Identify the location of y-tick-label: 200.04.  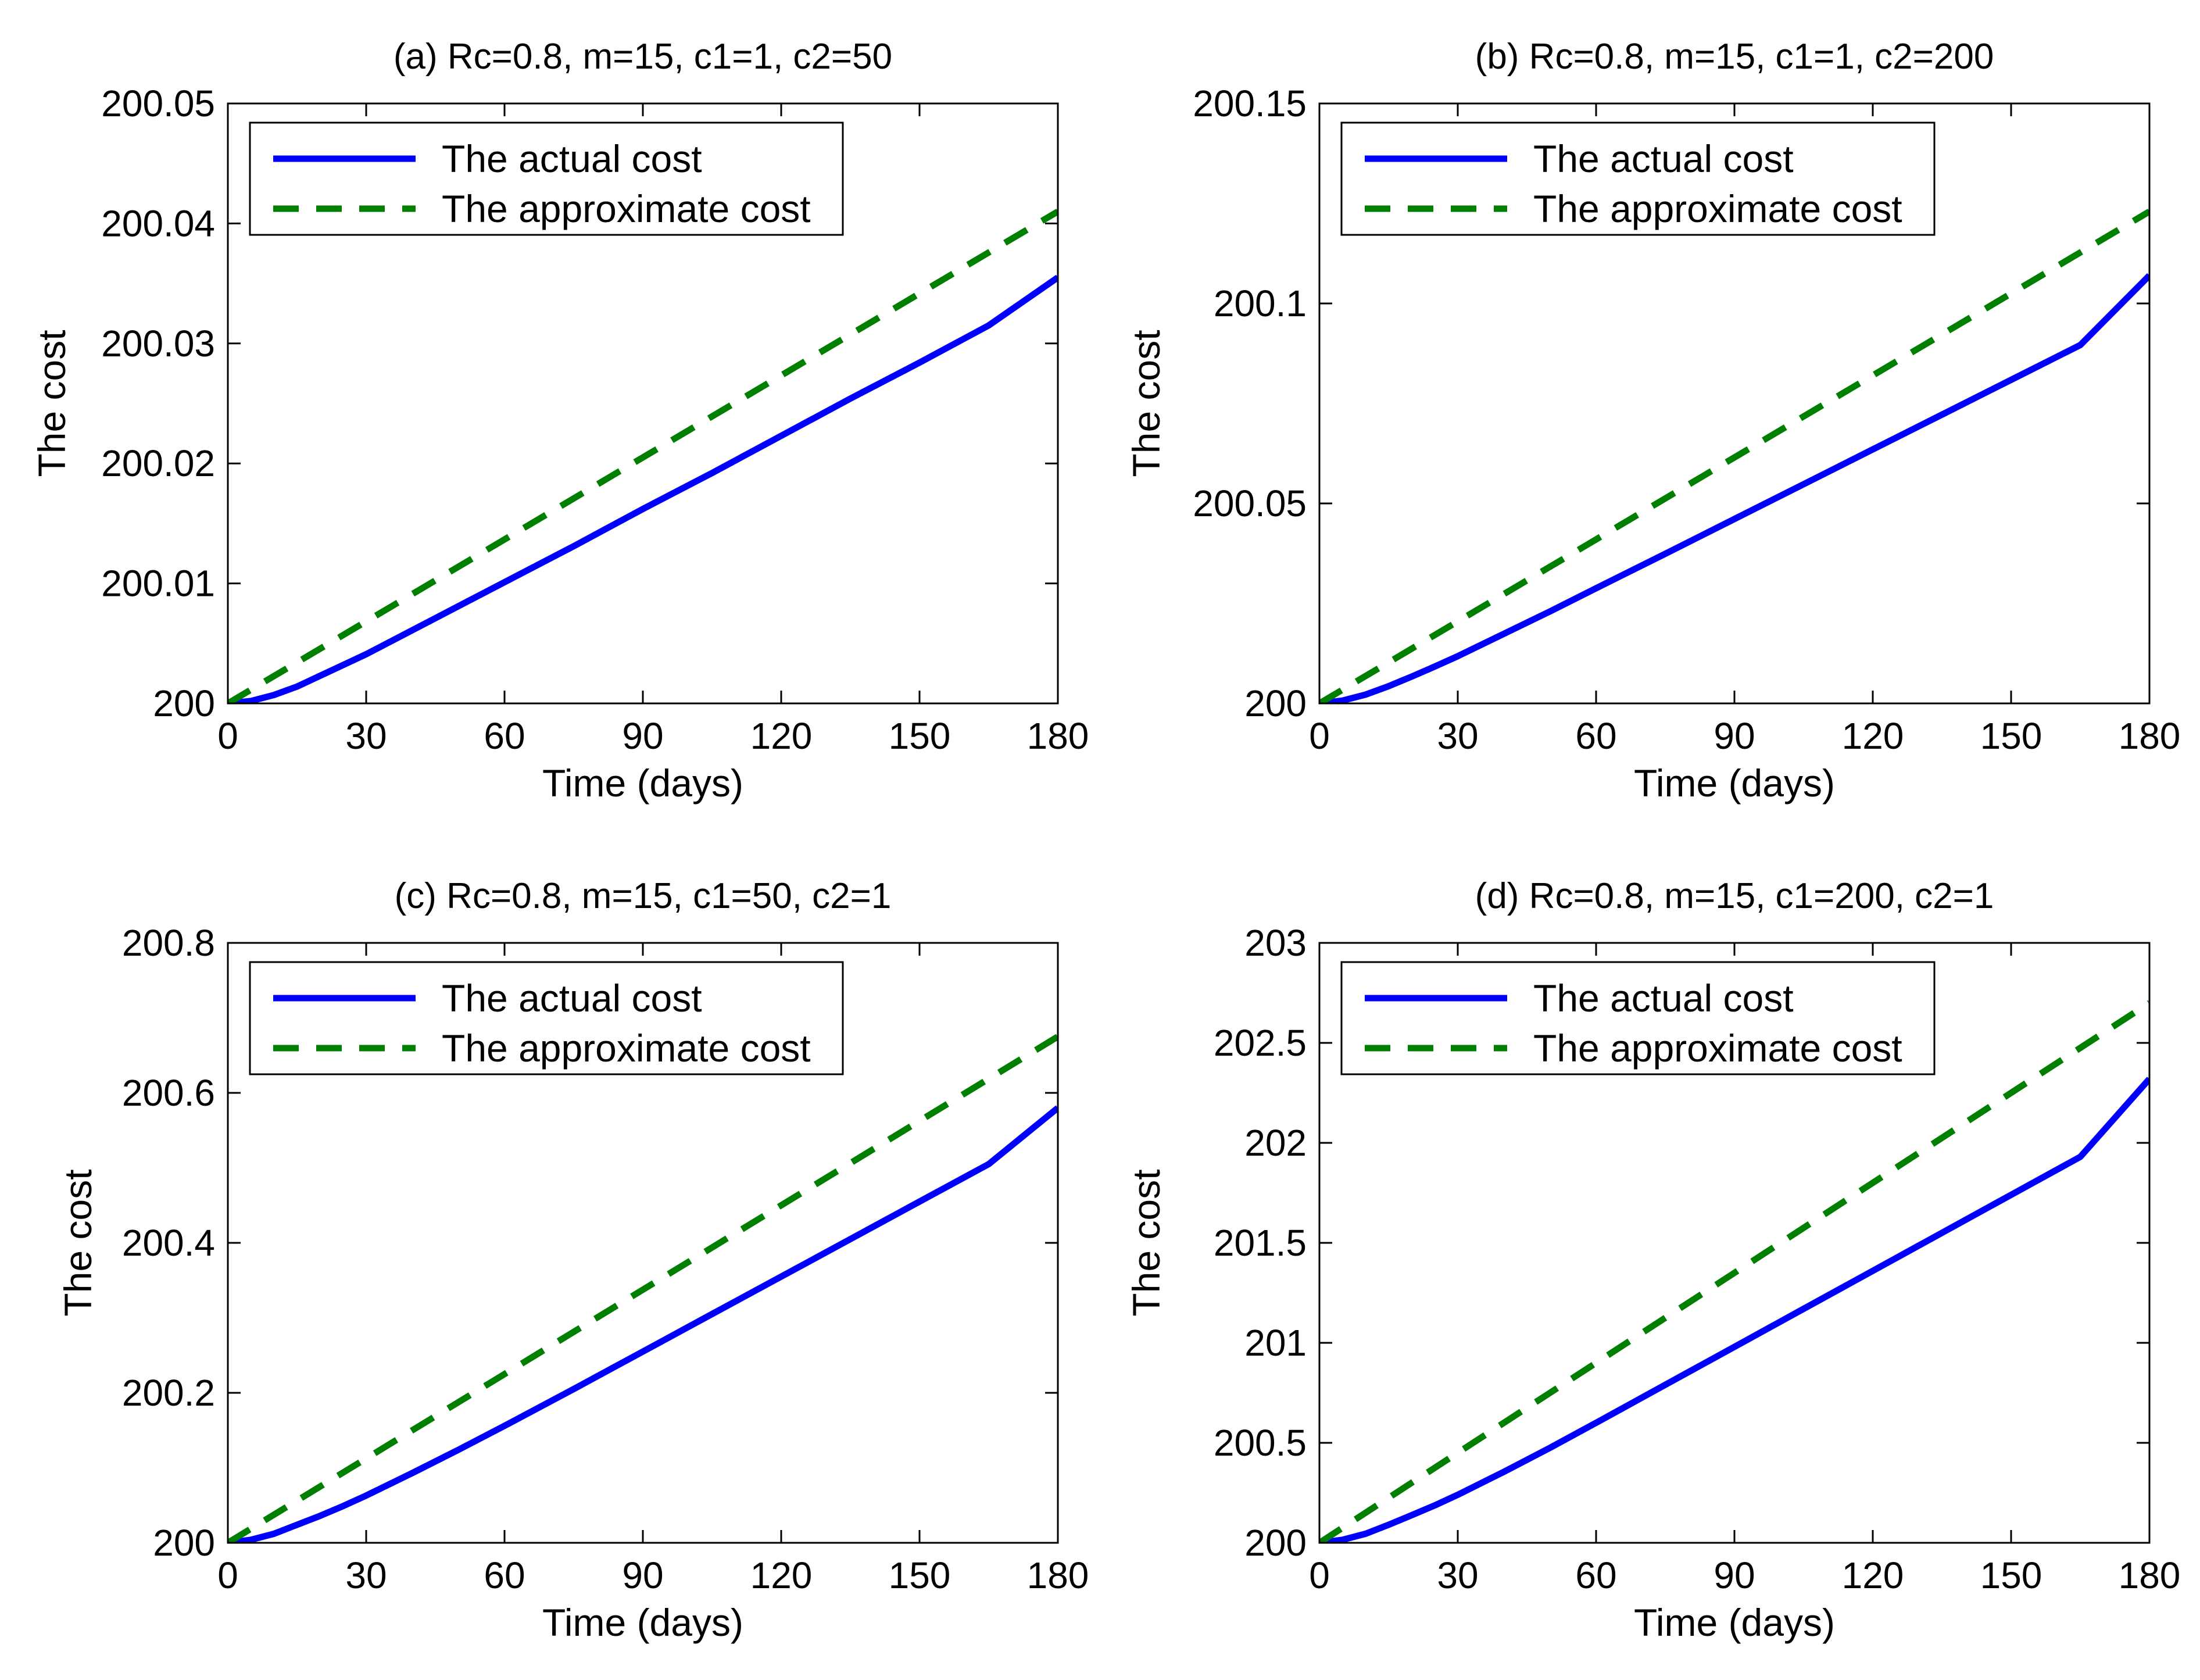
(158, 223).